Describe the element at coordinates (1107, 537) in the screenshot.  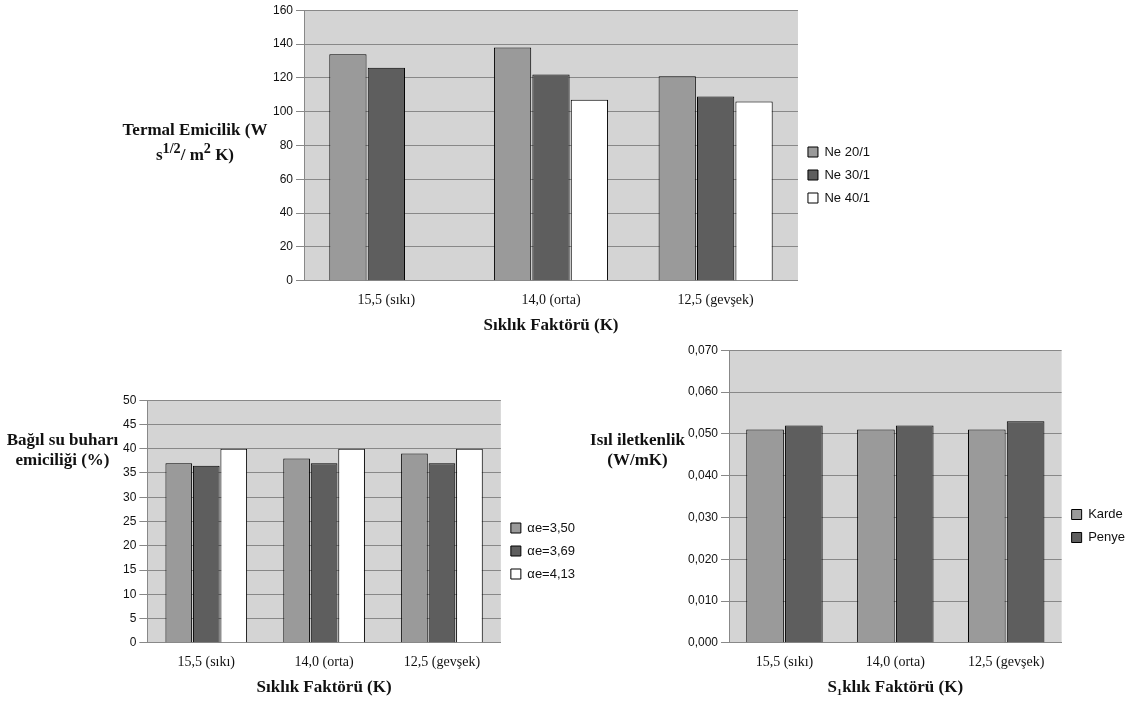
I see `legend-label: Penye` at that location.